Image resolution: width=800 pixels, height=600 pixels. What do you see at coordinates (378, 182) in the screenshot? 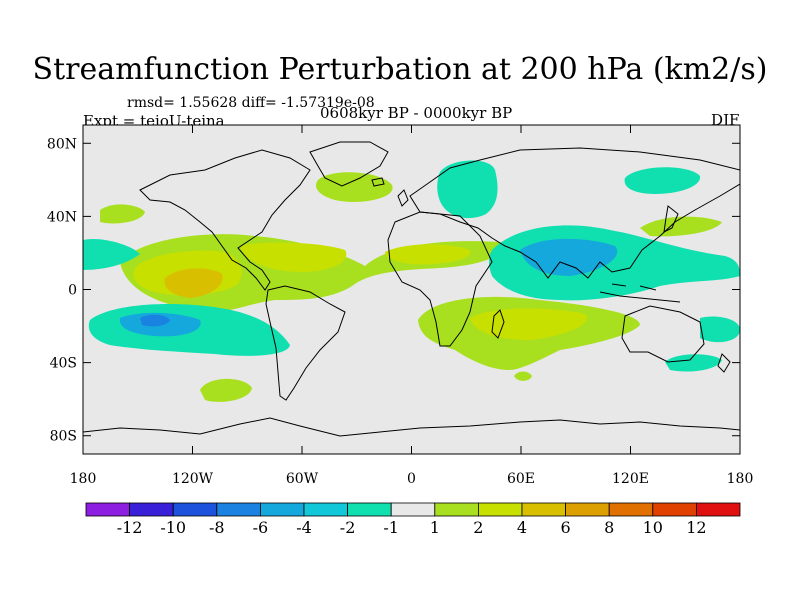
I see `coast-iceland` at bounding box center [378, 182].